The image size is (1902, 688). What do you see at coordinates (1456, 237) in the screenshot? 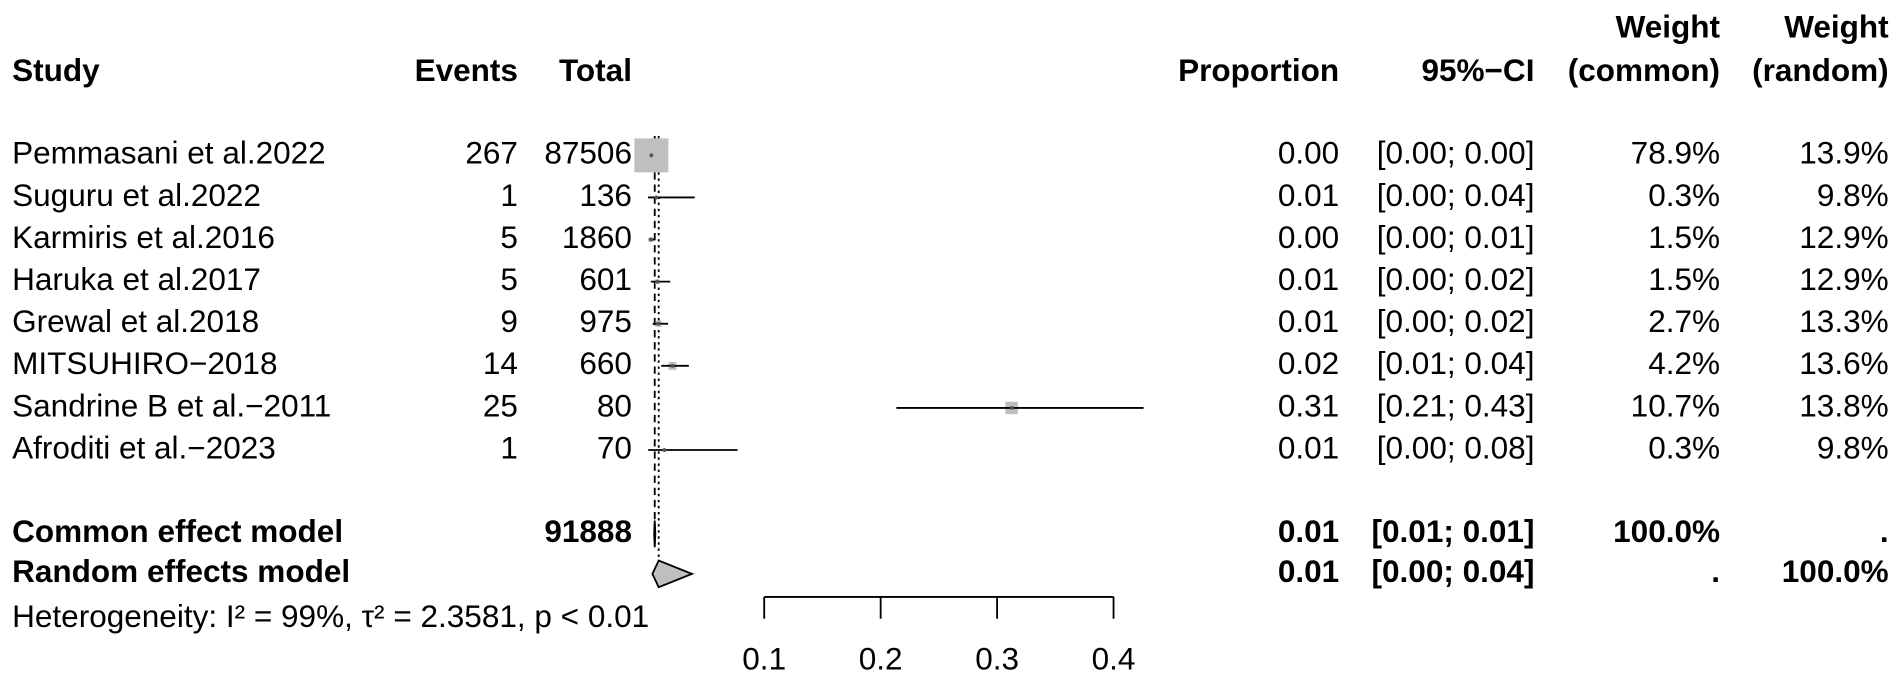
I see `ci-label: [0.00; 0.01]` at bounding box center [1456, 237].